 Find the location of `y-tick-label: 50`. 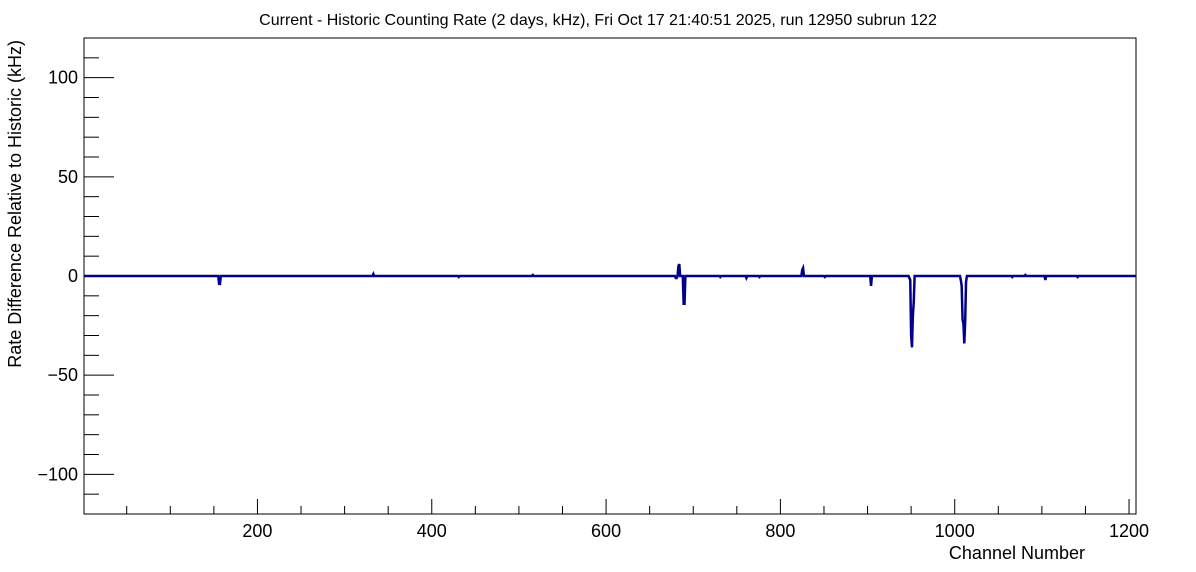

y-tick-label: 50 is located at coordinates (68, 177).